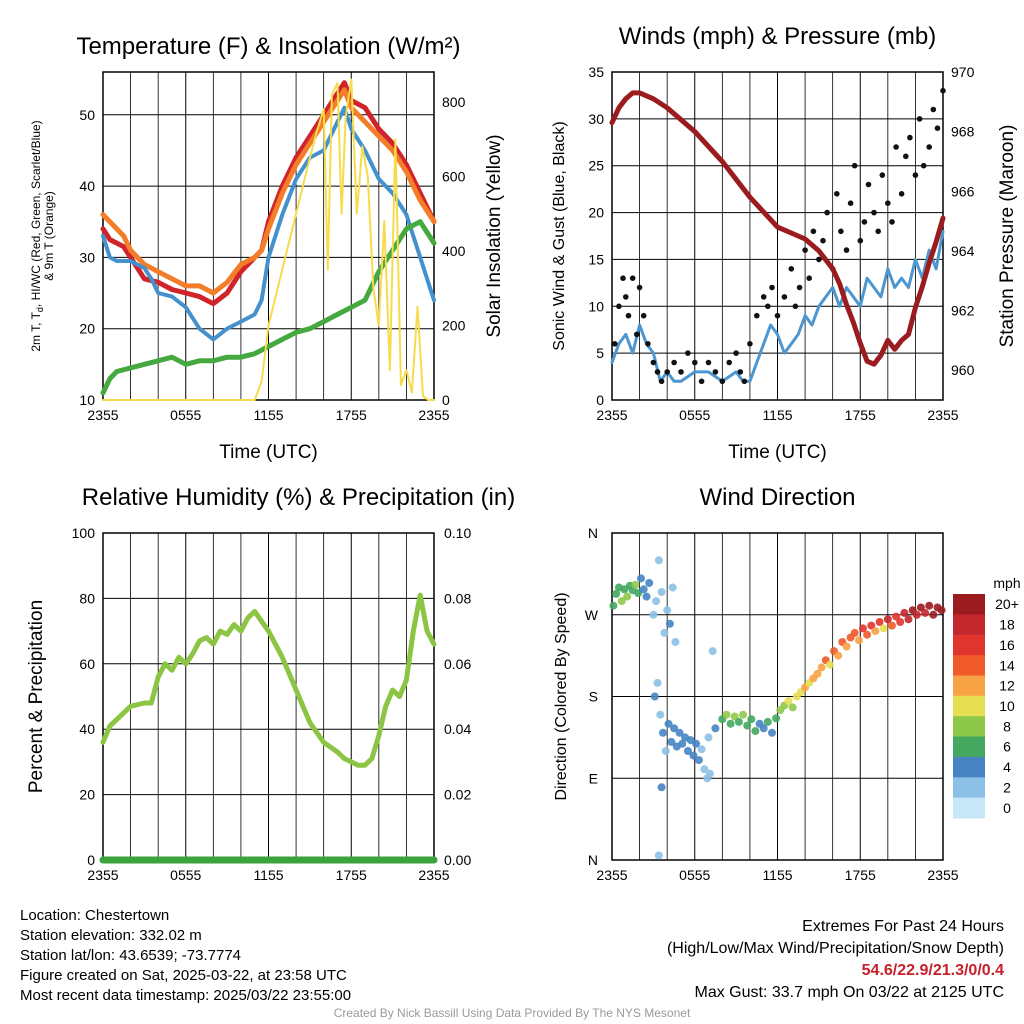  I want to click on colorbar-label: 10, so click(1007, 706).